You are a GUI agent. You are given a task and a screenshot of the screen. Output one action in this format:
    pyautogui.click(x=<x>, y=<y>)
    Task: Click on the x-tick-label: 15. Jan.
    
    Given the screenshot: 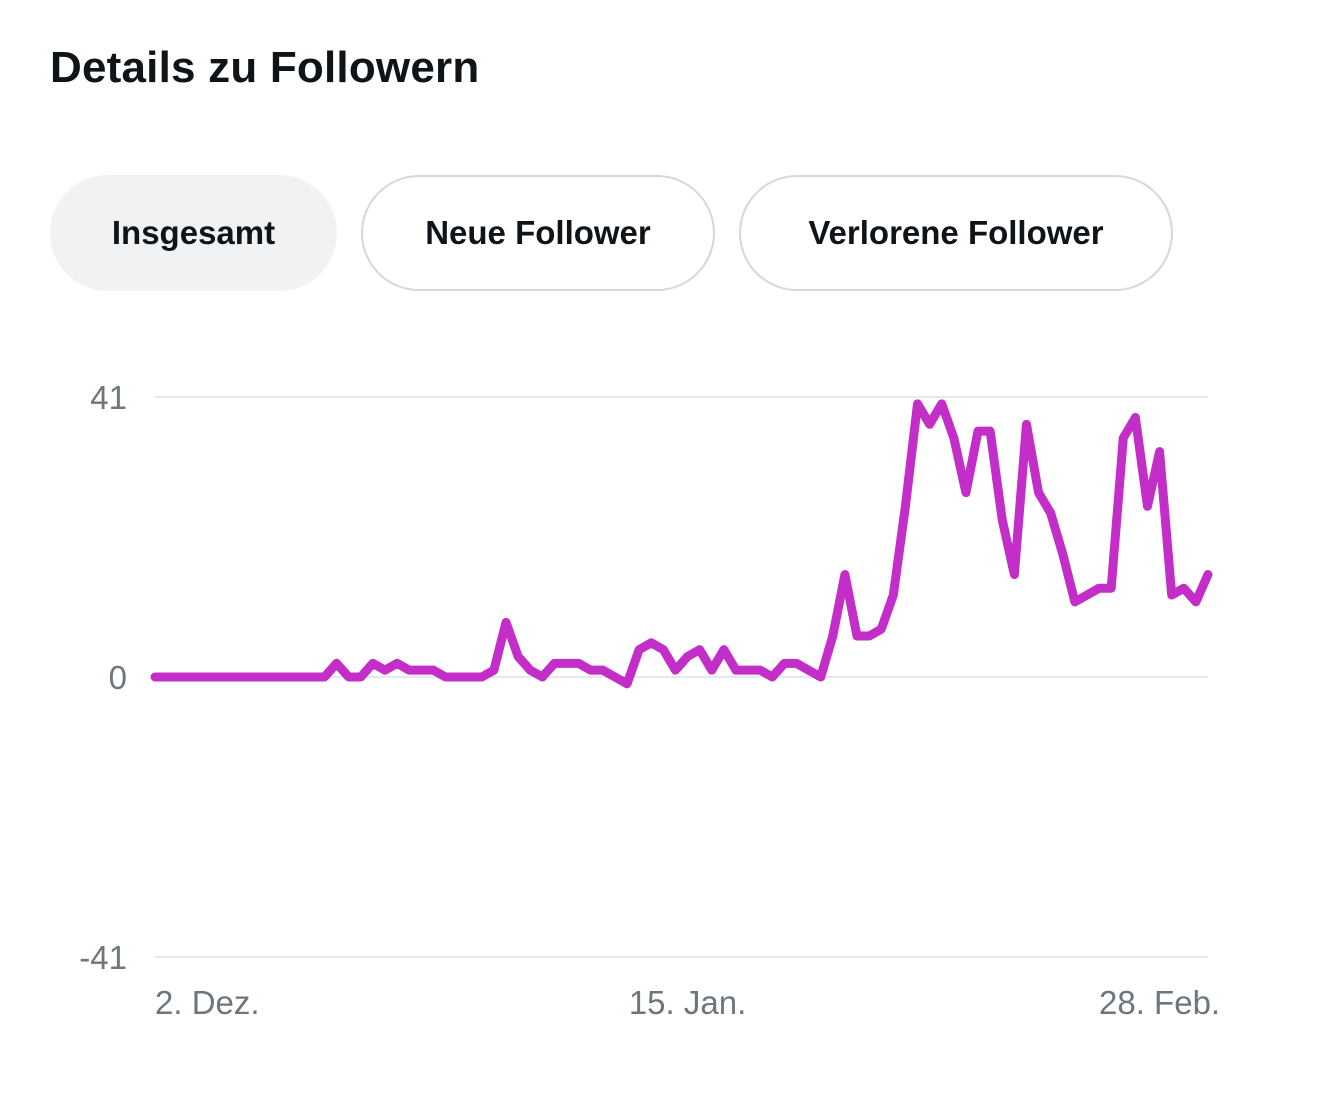 What is the action you would take?
    pyautogui.click(x=687, y=1002)
    